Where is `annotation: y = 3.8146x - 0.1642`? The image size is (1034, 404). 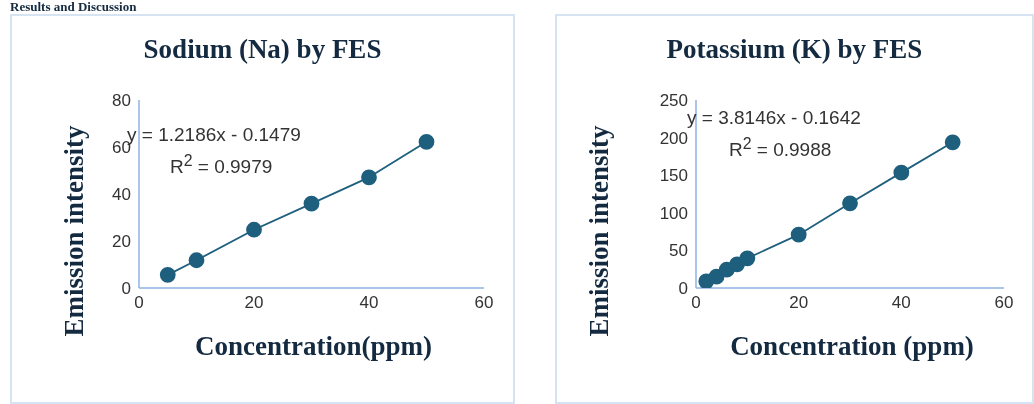
annotation: y = 3.8146x - 0.1642 is located at coordinates (774, 118).